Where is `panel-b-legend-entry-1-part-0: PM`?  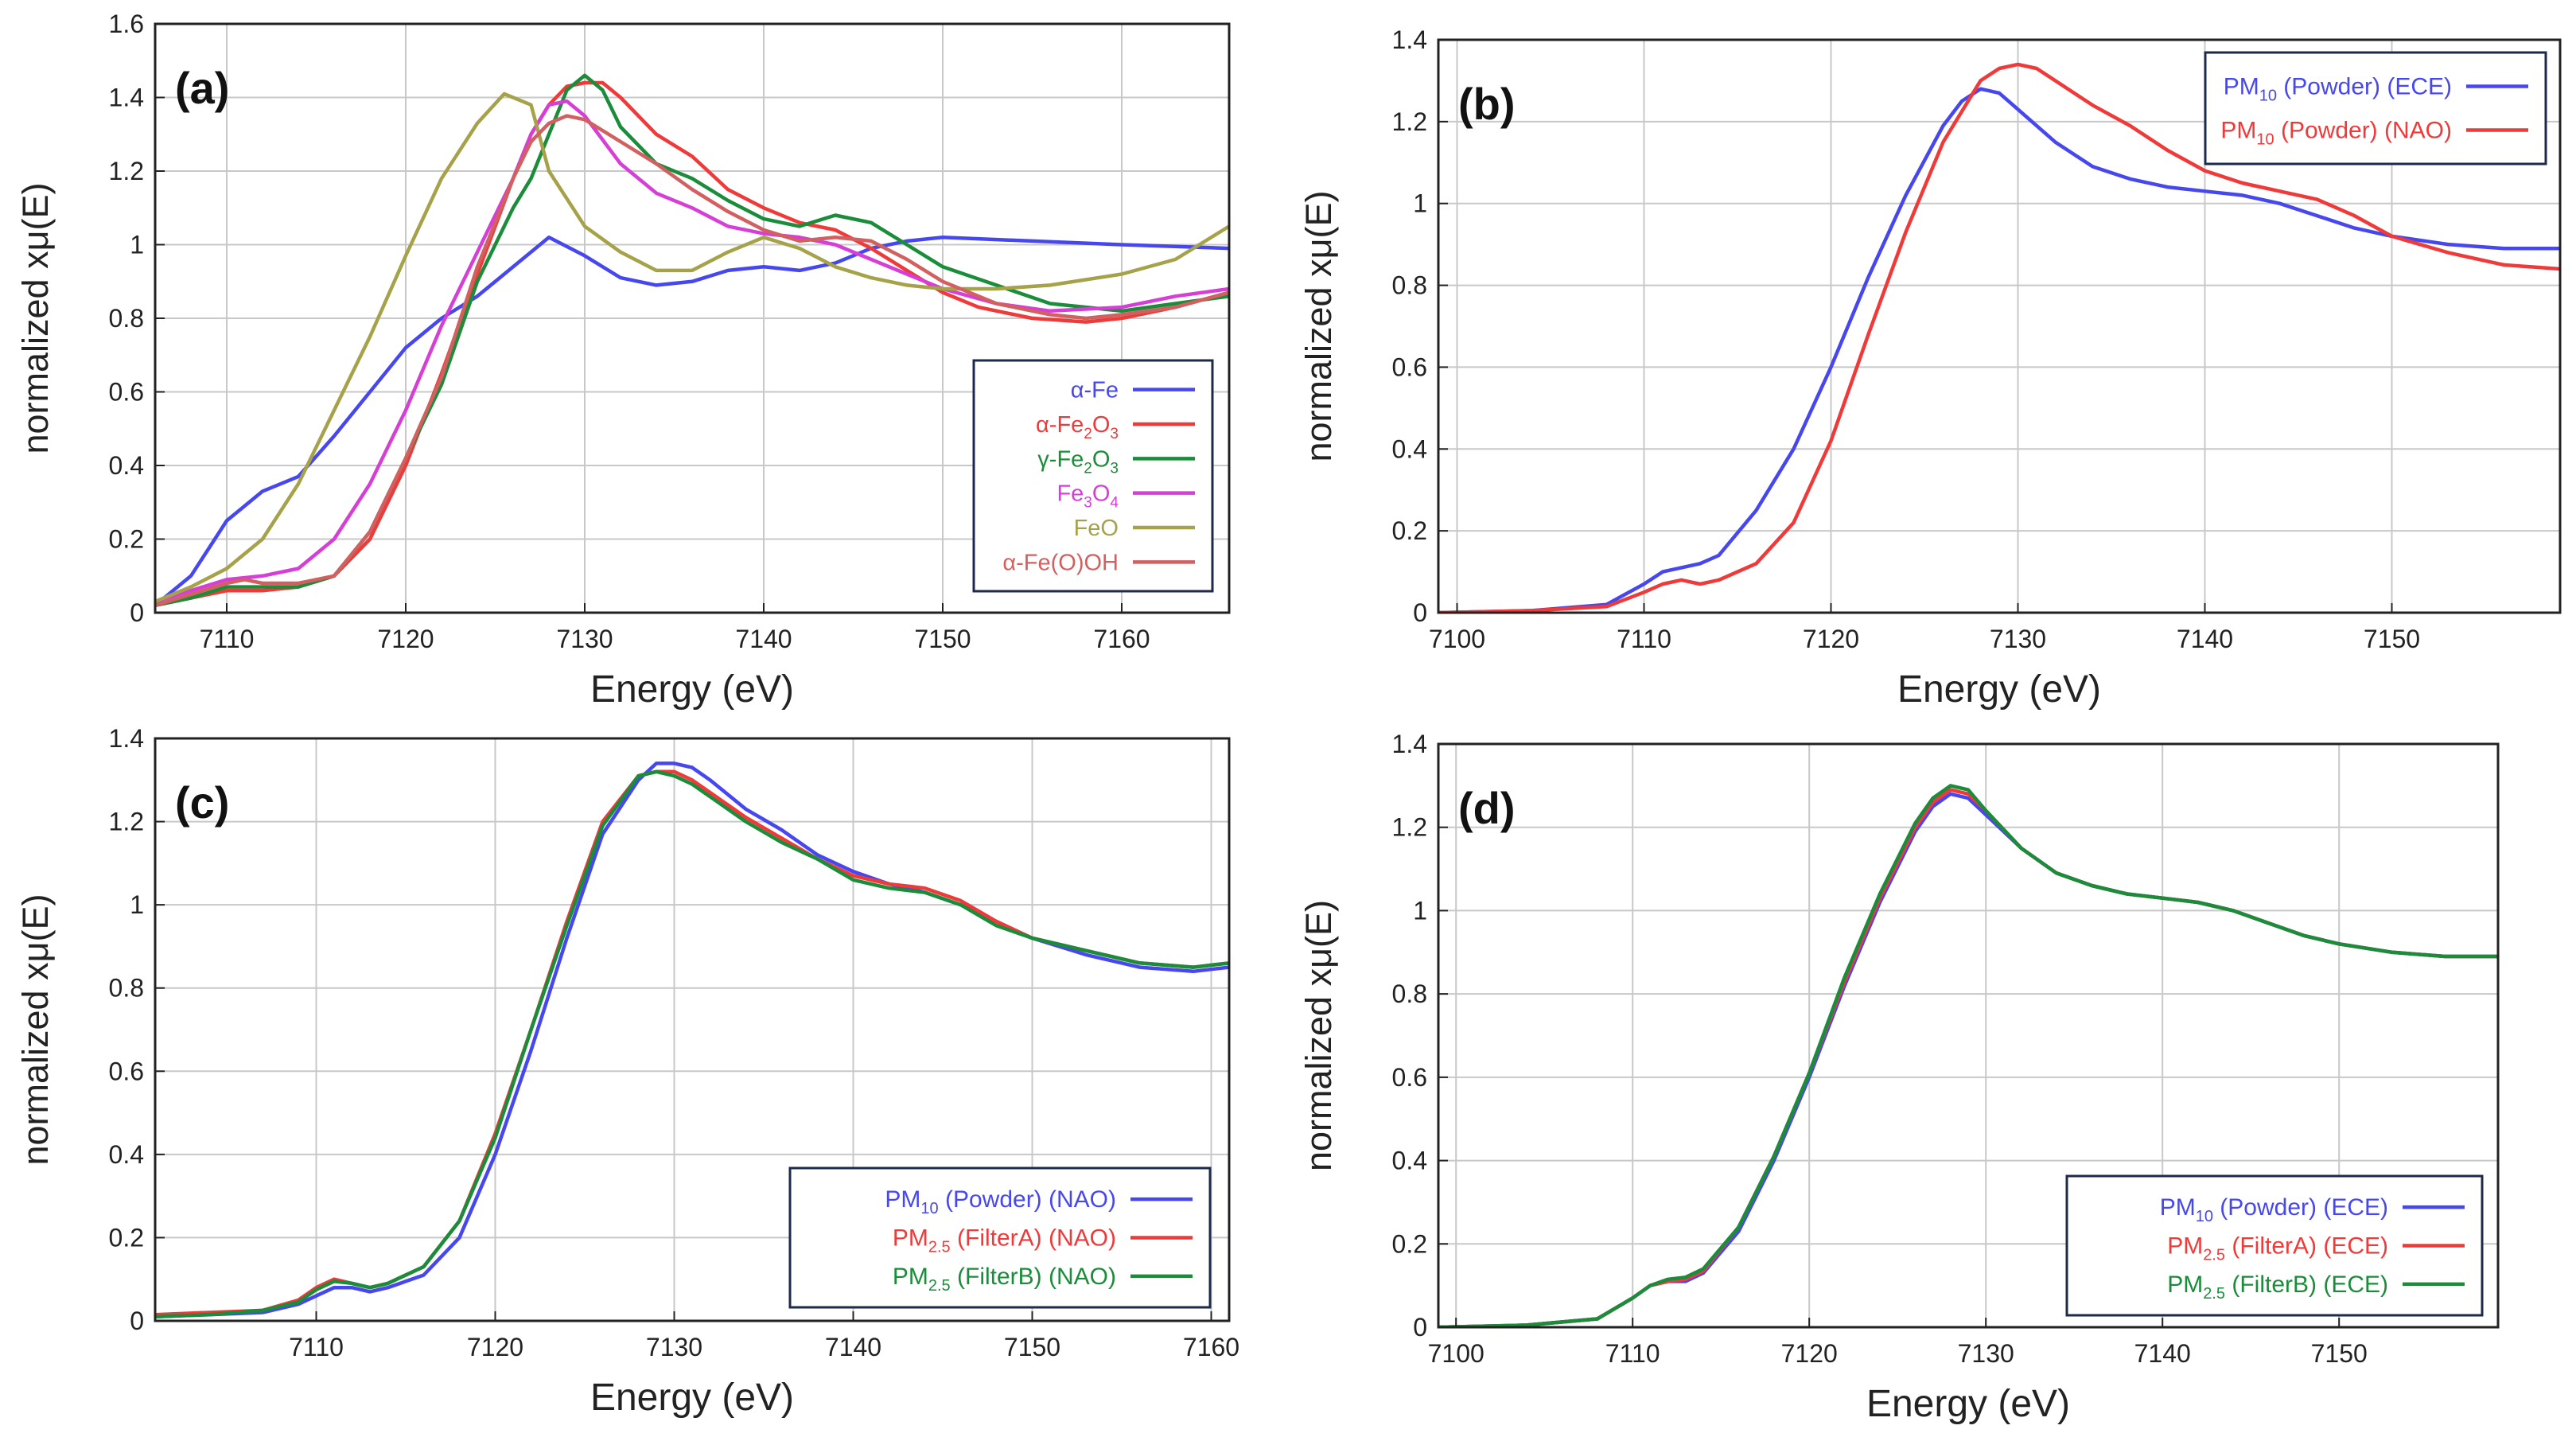 panel-b-legend-entry-1-part-0: PM is located at coordinates (2242, 87).